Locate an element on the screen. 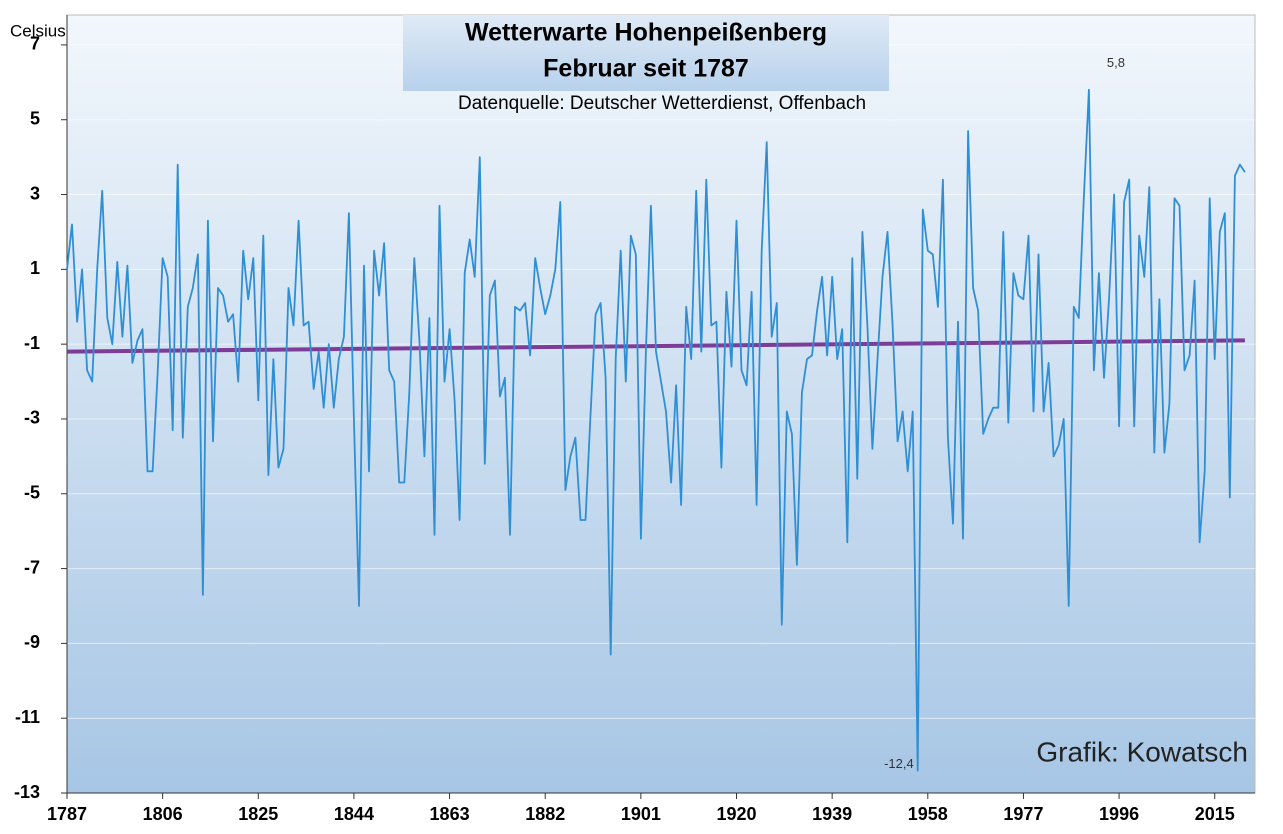  x-tick-label: 1882 is located at coordinates (545, 814).